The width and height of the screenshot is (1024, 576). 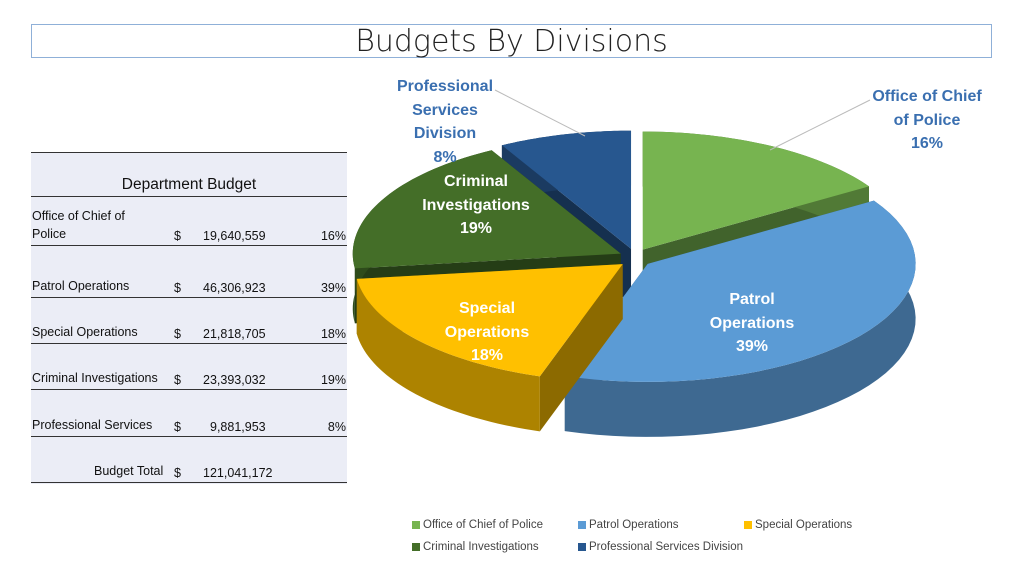 I want to click on legend-item-professional: Professional Services Division, so click(x=660, y=547).